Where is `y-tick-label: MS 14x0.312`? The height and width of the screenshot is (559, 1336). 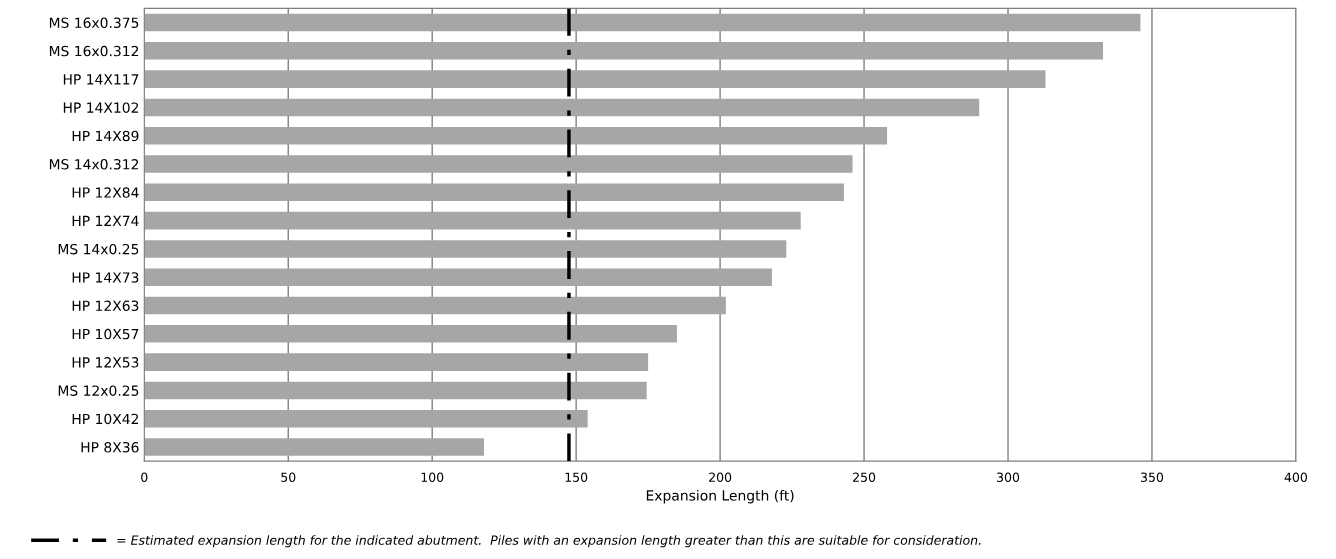
y-tick-label: MS 14x0.312 is located at coordinates (94, 164).